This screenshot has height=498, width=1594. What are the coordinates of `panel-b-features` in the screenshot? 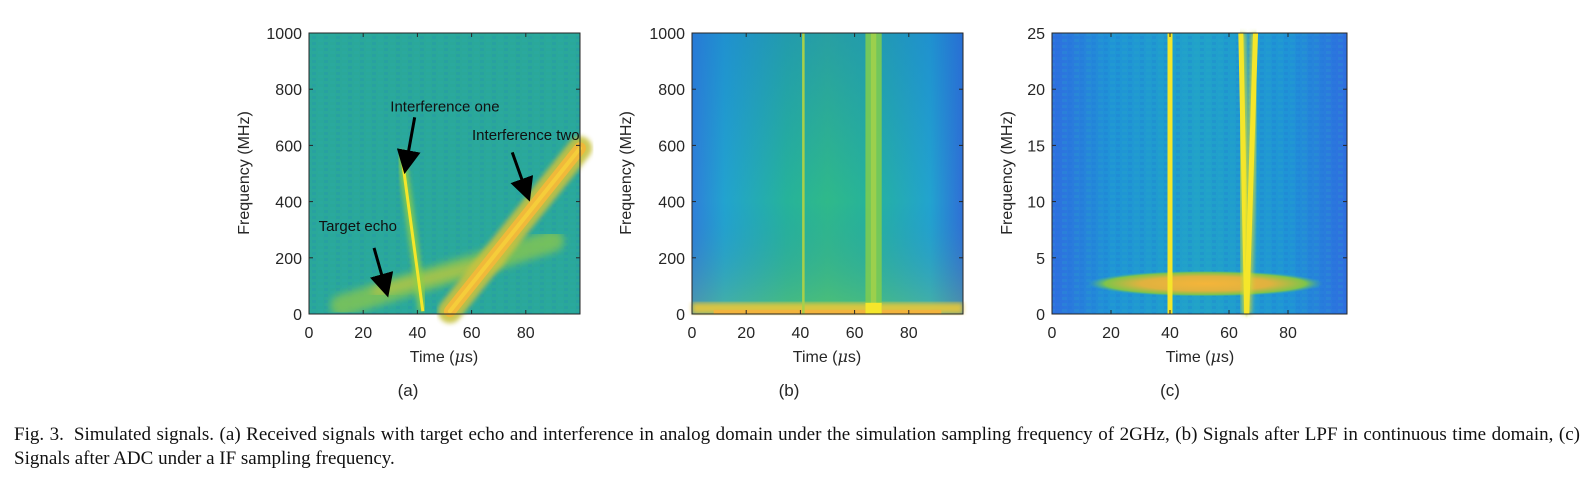 It's located at (827, 173).